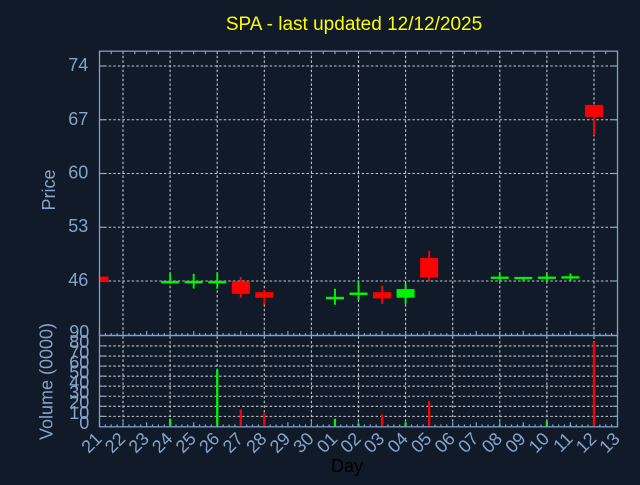 Image resolution: width=640 pixels, height=485 pixels. What do you see at coordinates (49, 189) in the screenshot?
I see `svg-text: Price` at bounding box center [49, 189].